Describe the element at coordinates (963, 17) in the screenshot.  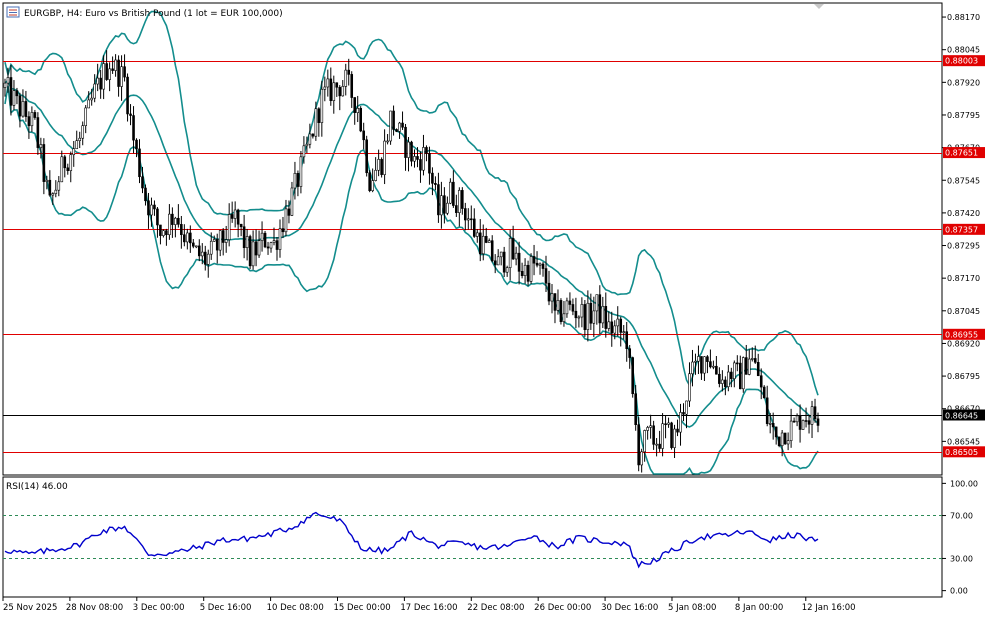
I see `price-tick-label: 0.88170` at that location.